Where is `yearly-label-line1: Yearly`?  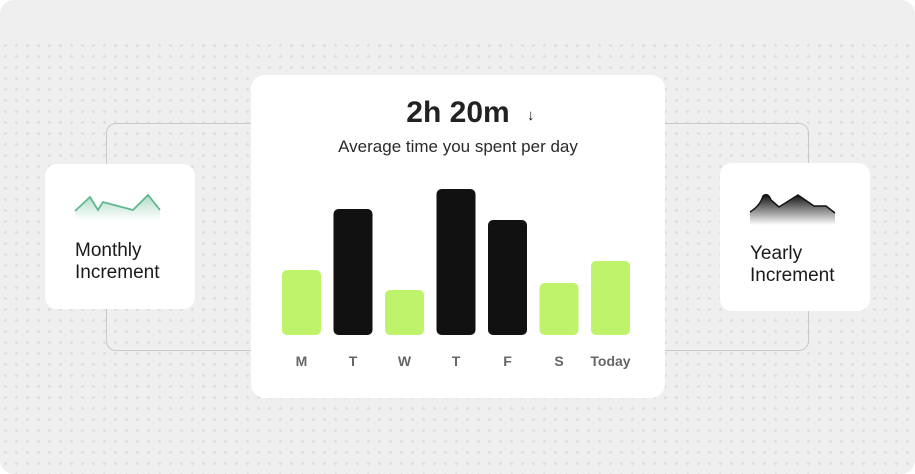 yearly-label-line1: Yearly is located at coordinates (776, 253).